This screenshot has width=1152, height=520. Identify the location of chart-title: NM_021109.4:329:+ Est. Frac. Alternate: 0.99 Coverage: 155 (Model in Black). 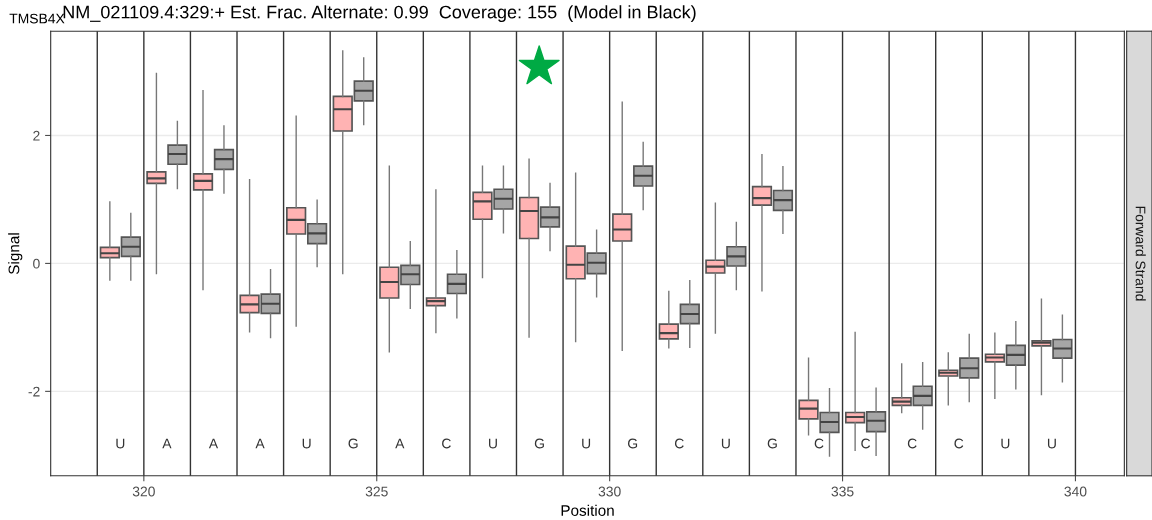
(379, 14).